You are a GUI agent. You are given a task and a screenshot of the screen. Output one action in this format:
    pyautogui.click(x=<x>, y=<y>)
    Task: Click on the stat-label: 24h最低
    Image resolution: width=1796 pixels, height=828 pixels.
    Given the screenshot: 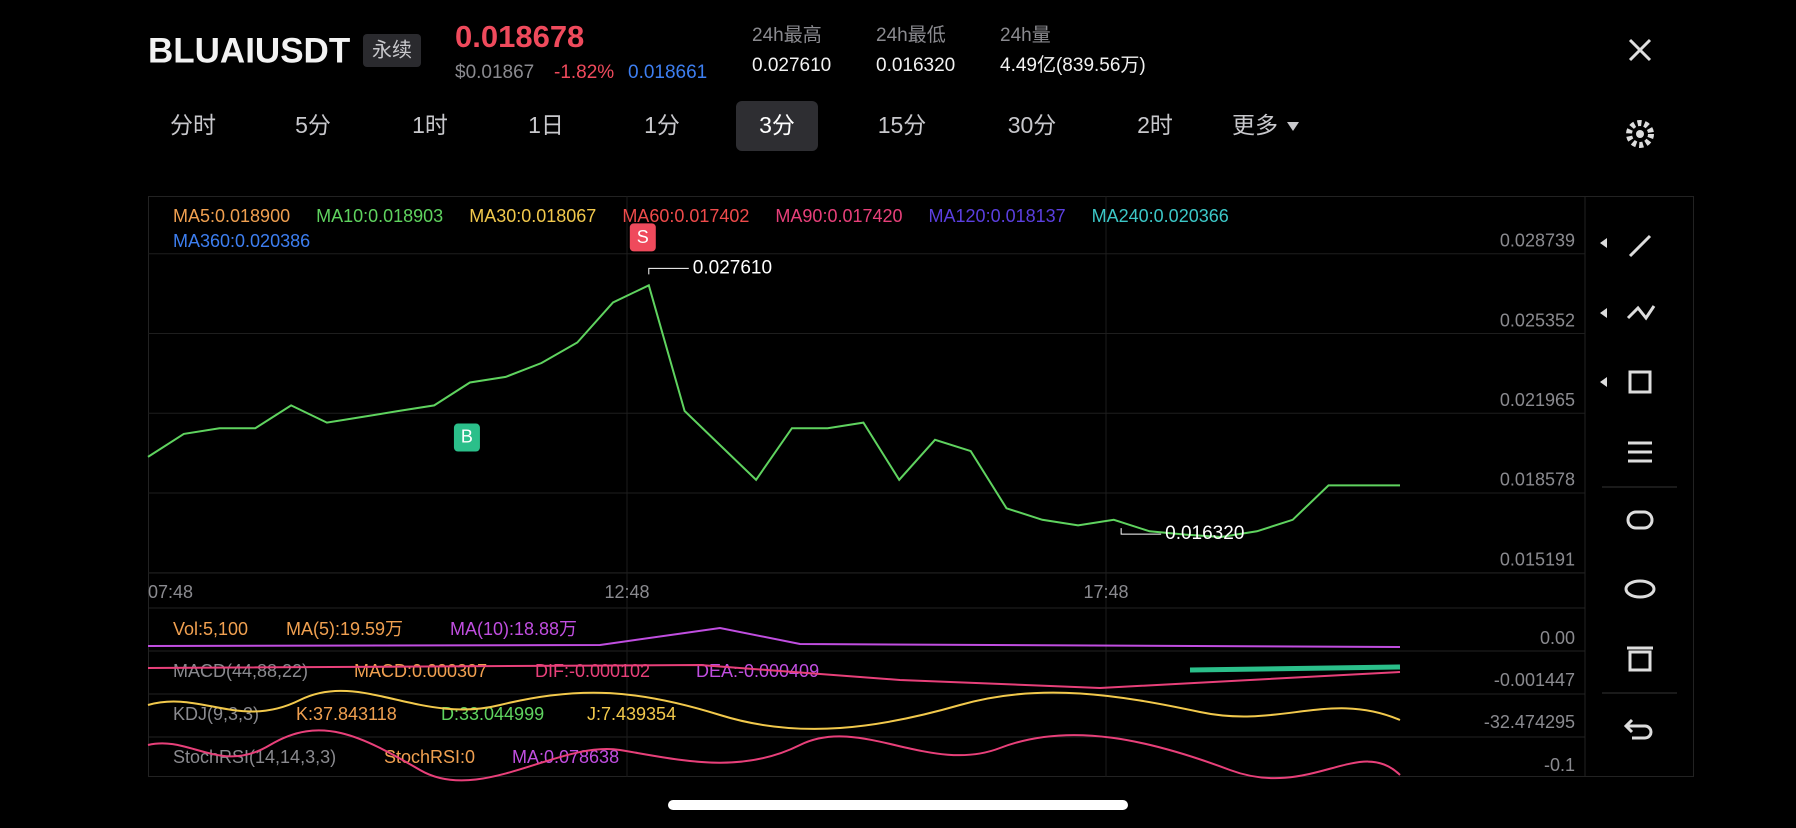 What is the action you would take?
    pyautogui.click(x=911, y=35)
    